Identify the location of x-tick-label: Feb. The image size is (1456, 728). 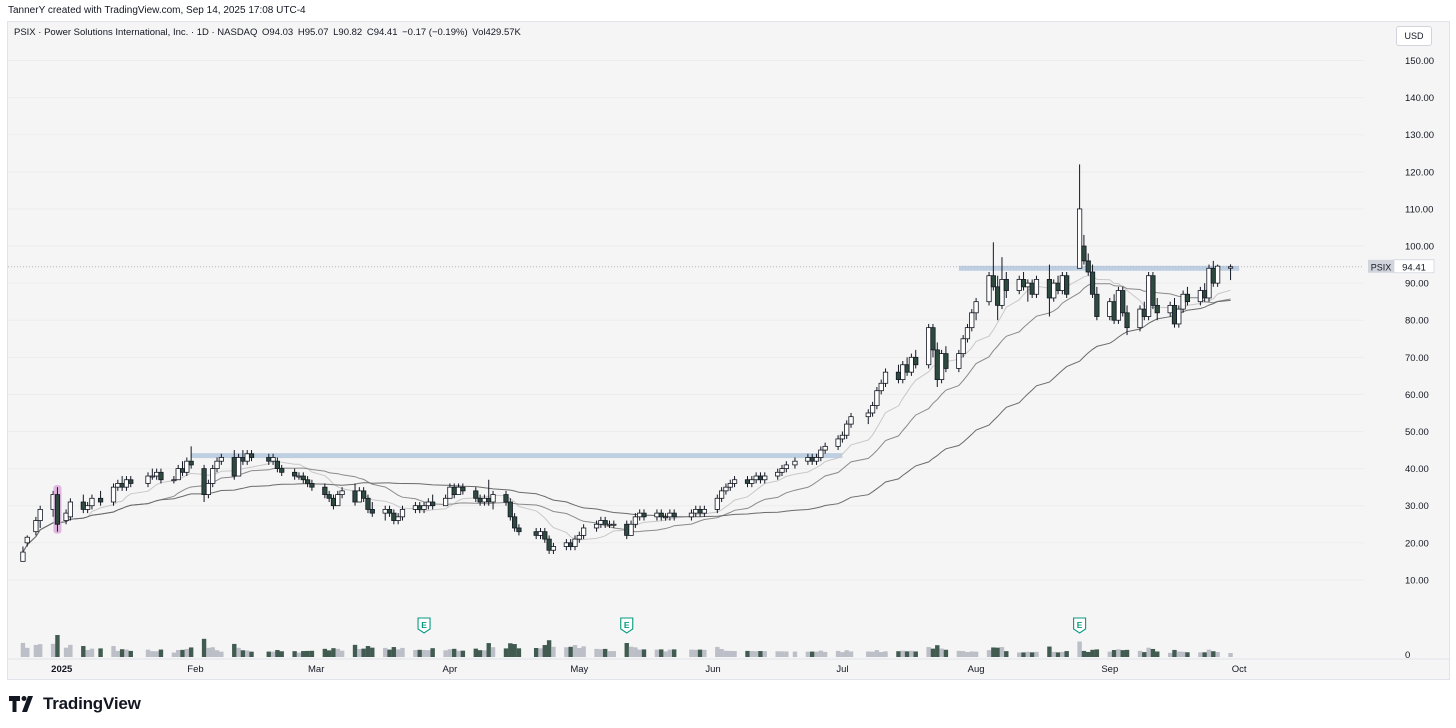
(195, 669).